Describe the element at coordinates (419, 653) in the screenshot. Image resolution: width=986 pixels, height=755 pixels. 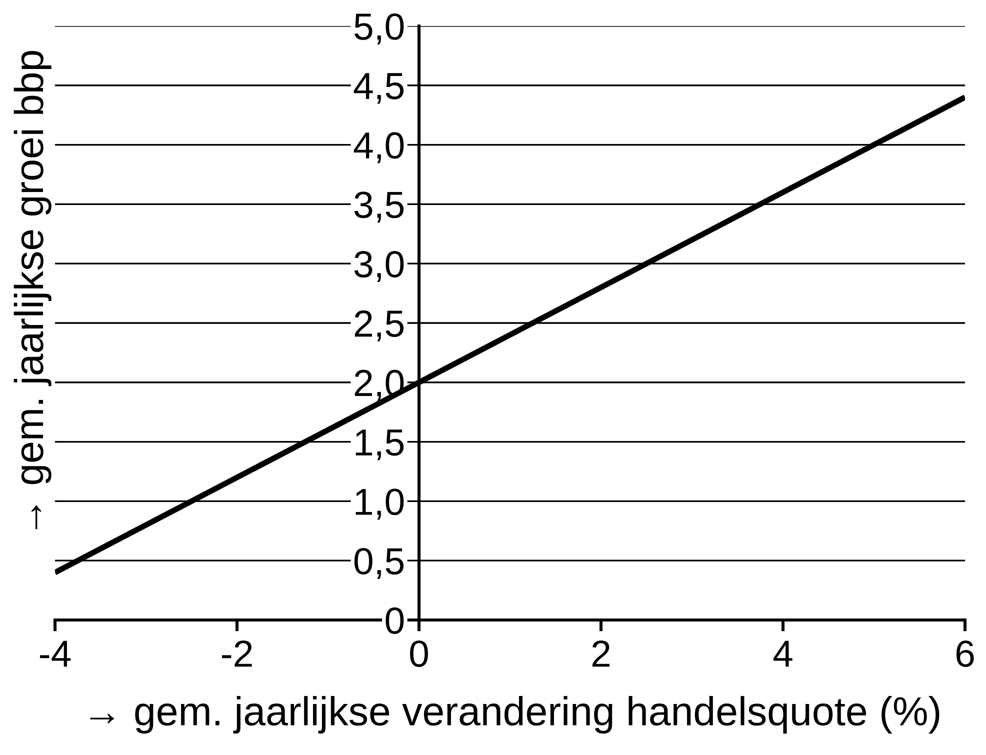
I see `x-tick-label: 0` at that location.